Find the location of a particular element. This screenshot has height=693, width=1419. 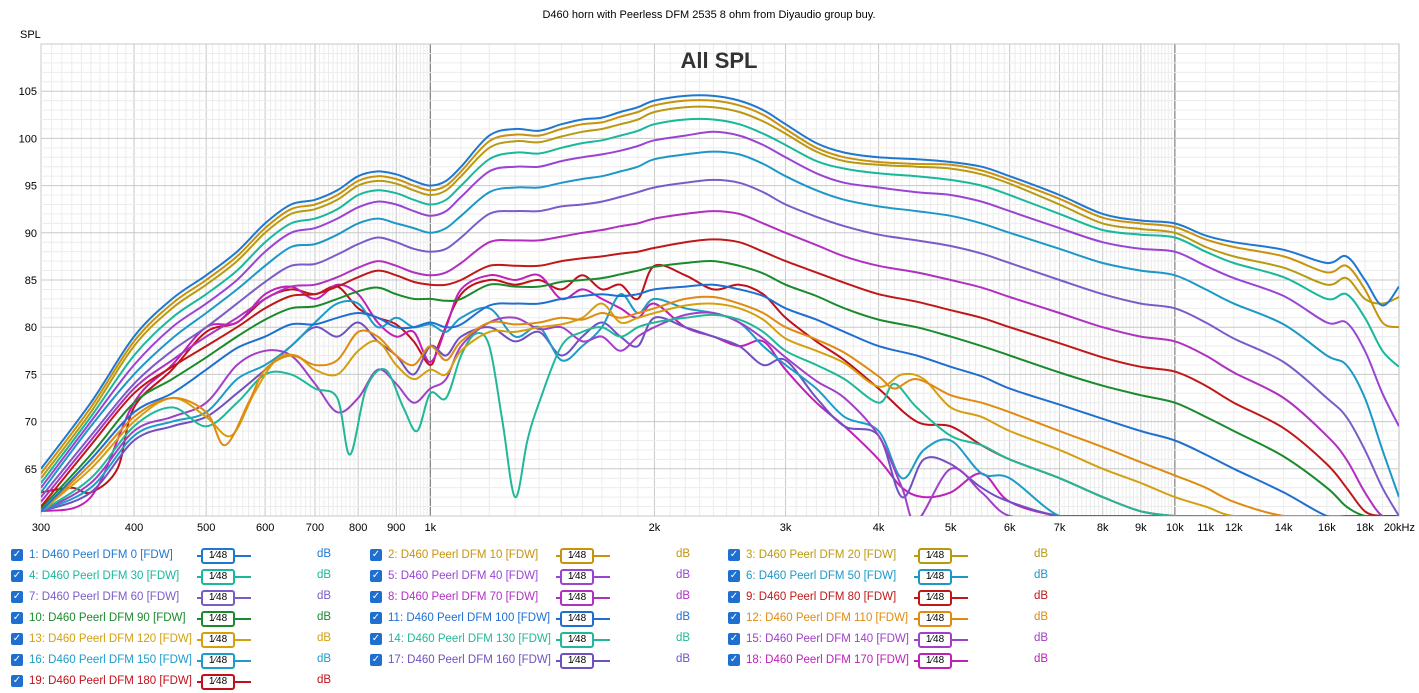

legend-item: ✓ 17: D460 Peerl DFM 160 [FDW] 1⁄48 is located at coordinates (490, 660).